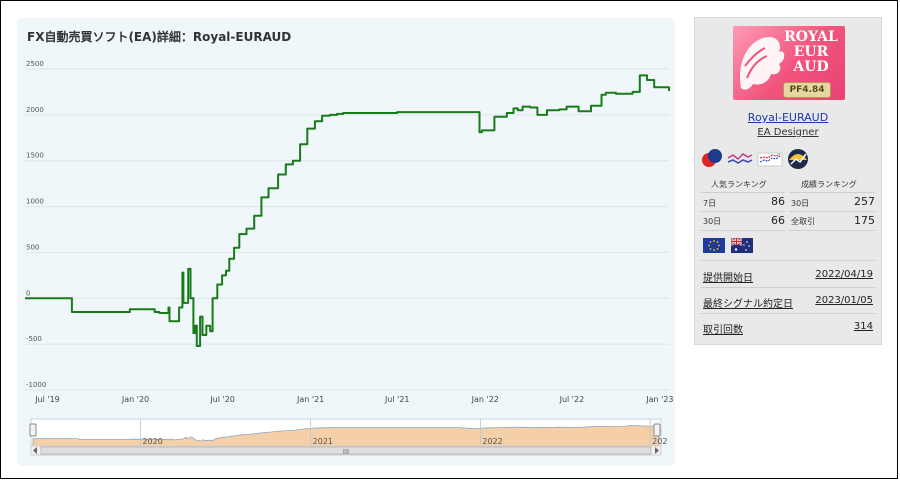  What do you see at coordinates (222, 399) in the screenshot?
I see `x-tick-label: Jul '20` at bounding box center [222, 399].